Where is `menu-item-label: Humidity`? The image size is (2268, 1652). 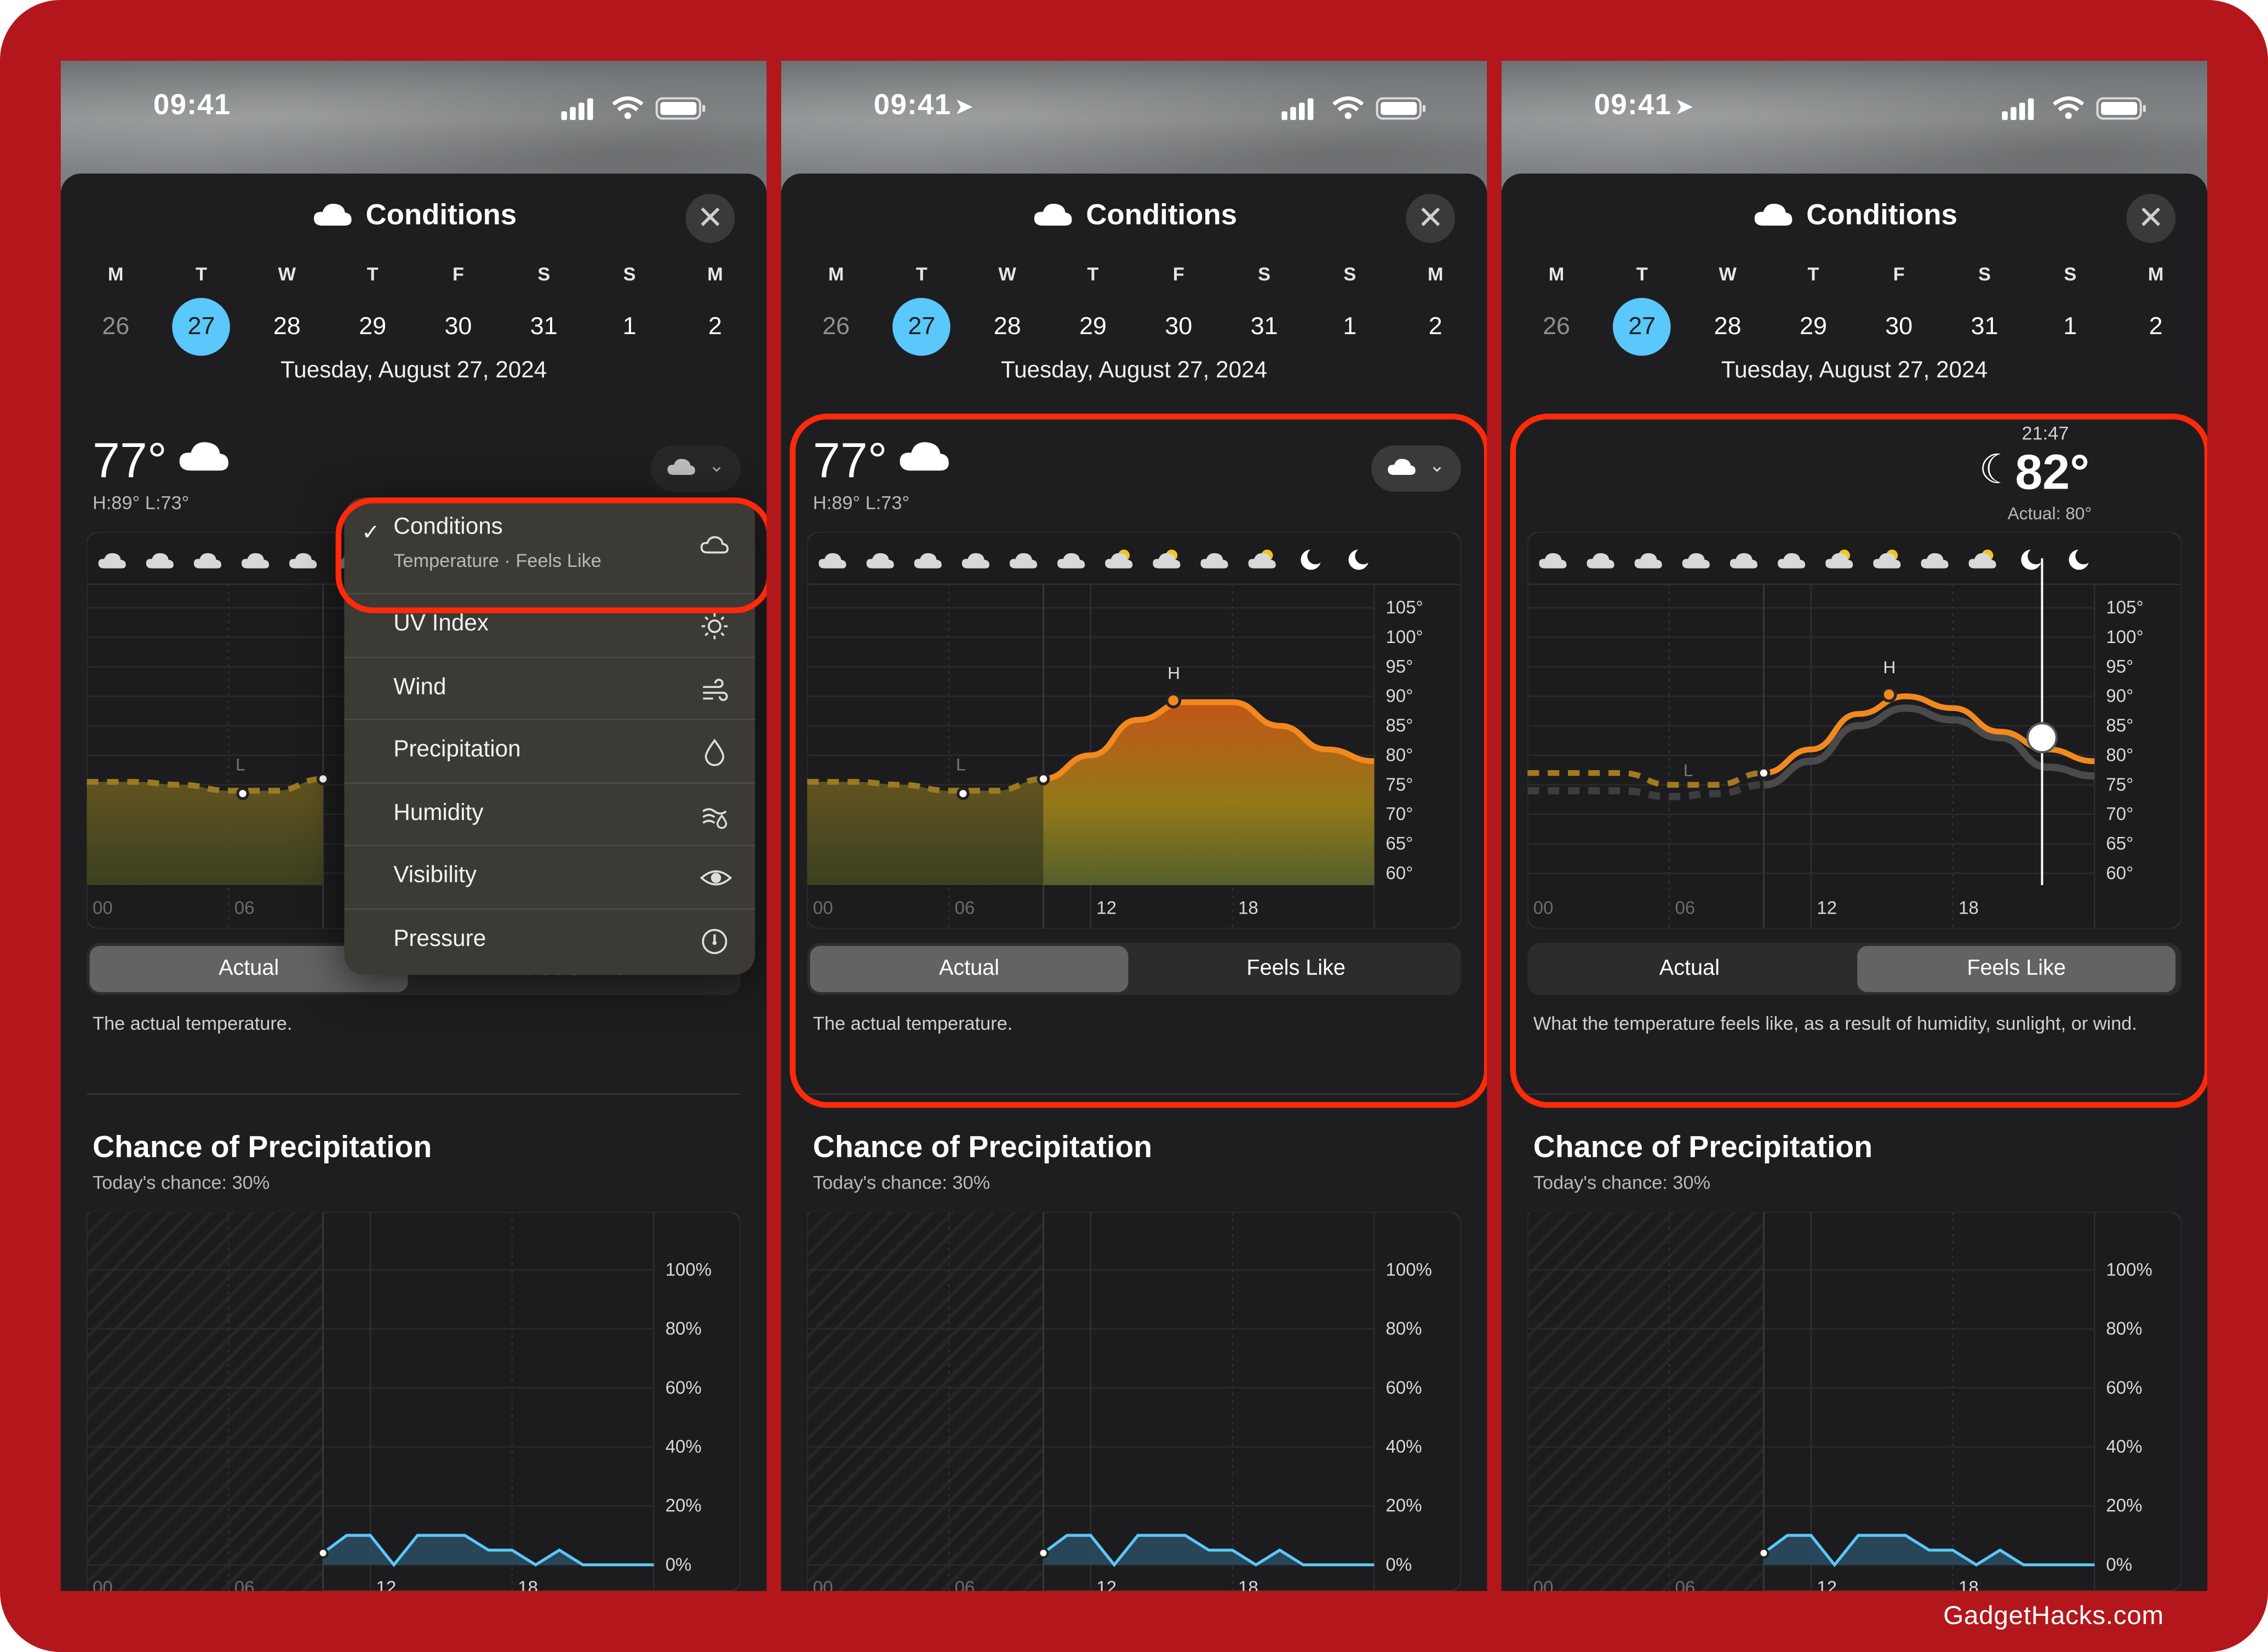
menu-item-label: Humidity is located at coordinates (438, 812).